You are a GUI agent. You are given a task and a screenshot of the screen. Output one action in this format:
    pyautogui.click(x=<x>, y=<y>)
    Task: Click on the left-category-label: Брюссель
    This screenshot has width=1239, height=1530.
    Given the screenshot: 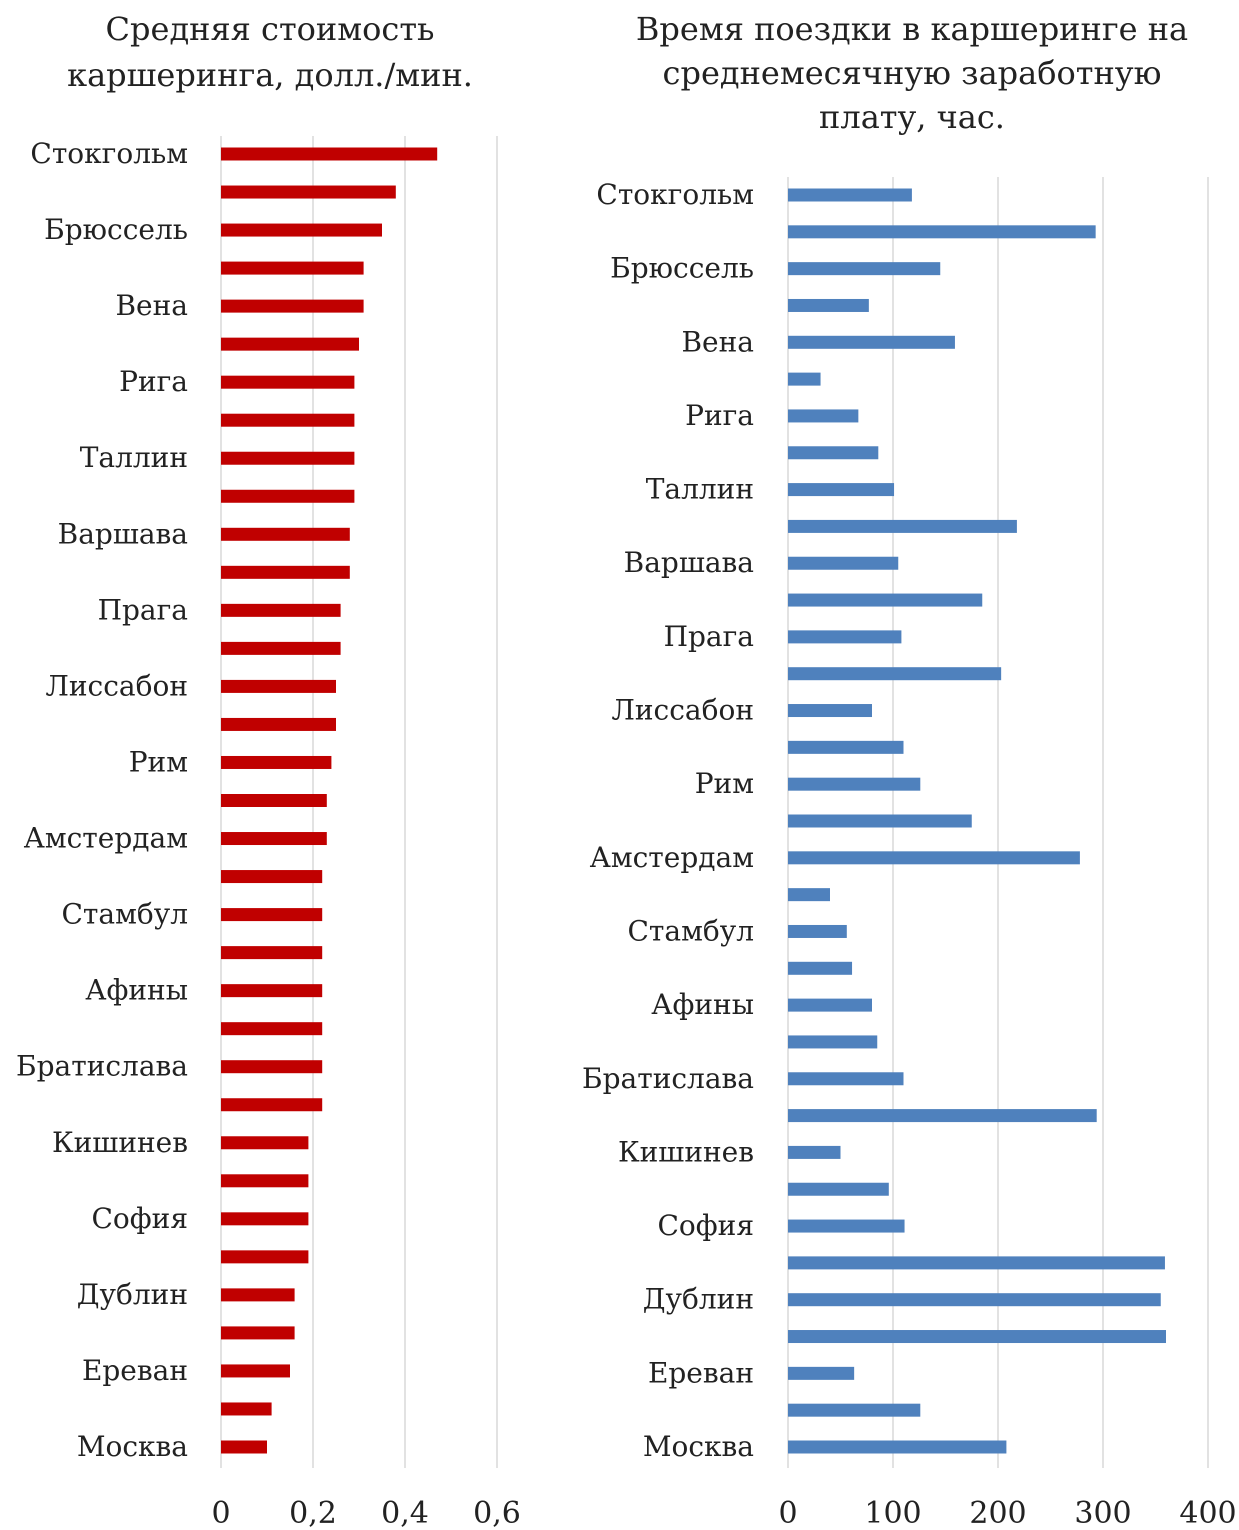 What is the action you would take?
    pyautogui.click(x=116, y=229)
    